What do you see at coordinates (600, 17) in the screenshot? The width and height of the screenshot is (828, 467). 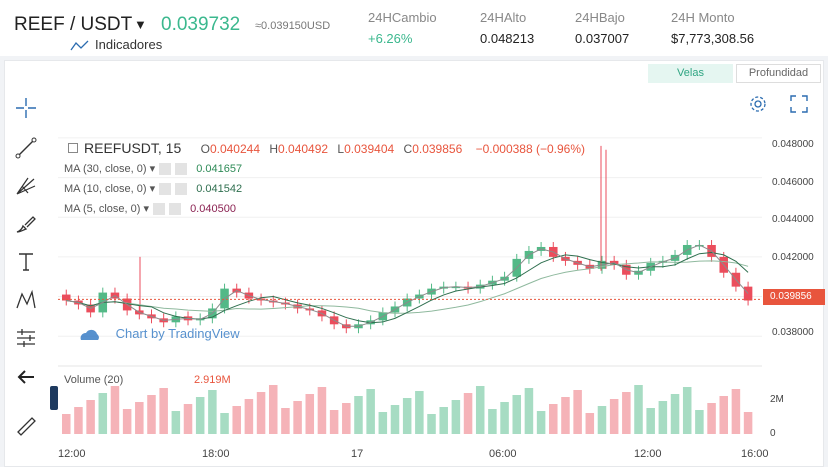 I see `stat-low-label: 24HBajo` at bounding box center [600, 17].